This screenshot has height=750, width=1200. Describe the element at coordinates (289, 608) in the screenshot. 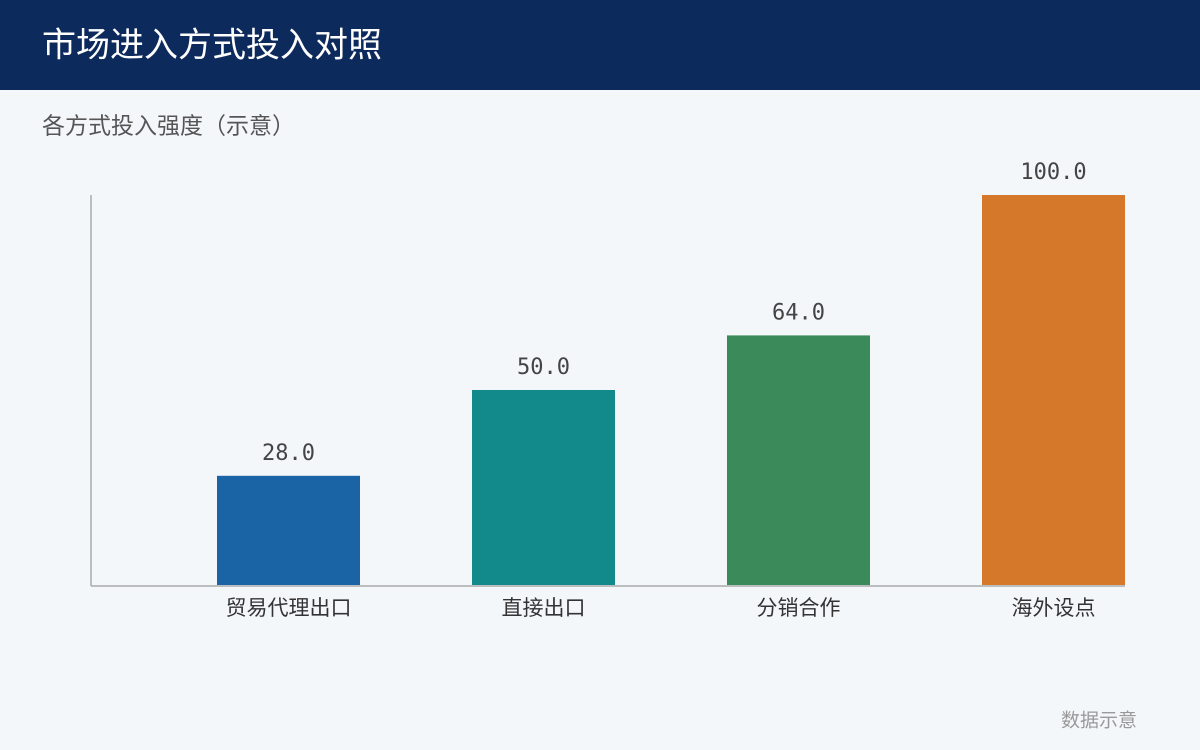

I see `x-tick-label: 贸易代理出口` at that location.